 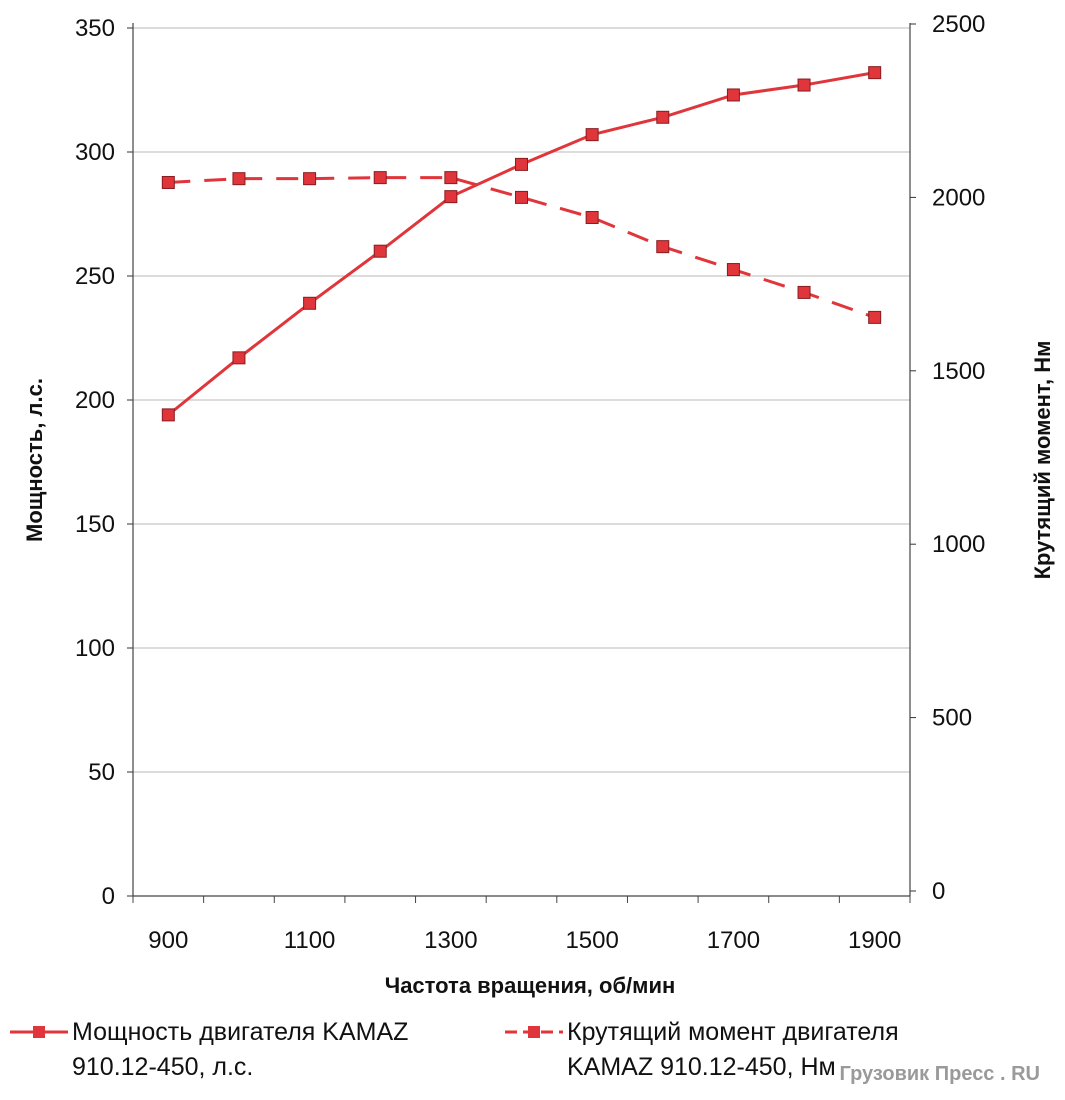 I want to click on y2-tick-label: 2500, so click(x=958, y=24).